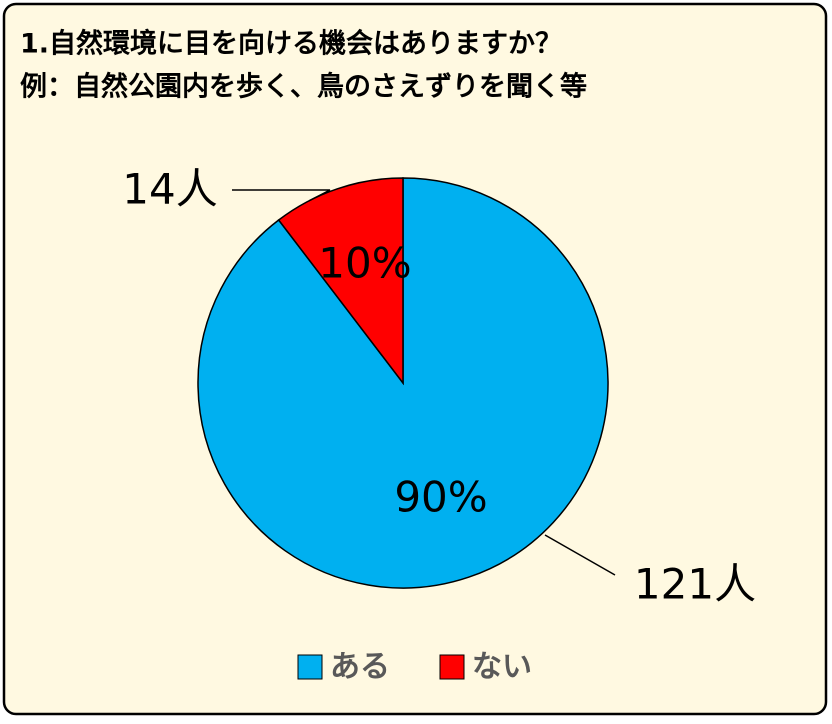 The image size is (832, 724). I want to click on percent-label: 90%, so click(440, 496).